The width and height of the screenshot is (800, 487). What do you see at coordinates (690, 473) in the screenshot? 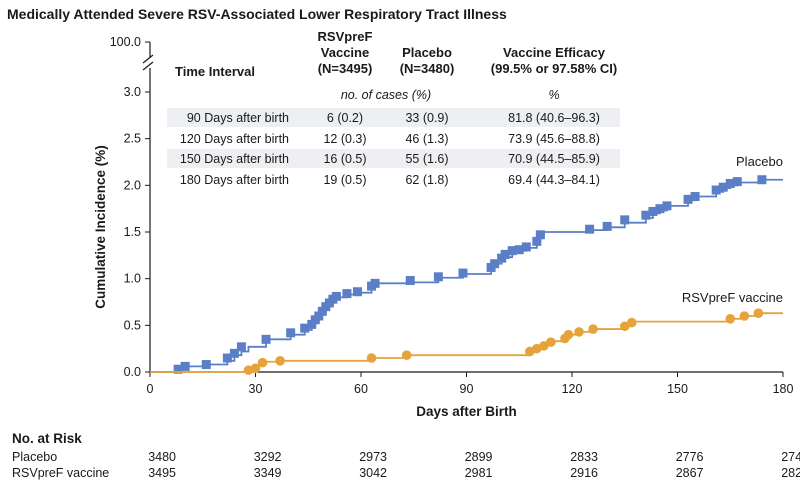
I see `risk-value: 2867` at bounding box center [690, 473].